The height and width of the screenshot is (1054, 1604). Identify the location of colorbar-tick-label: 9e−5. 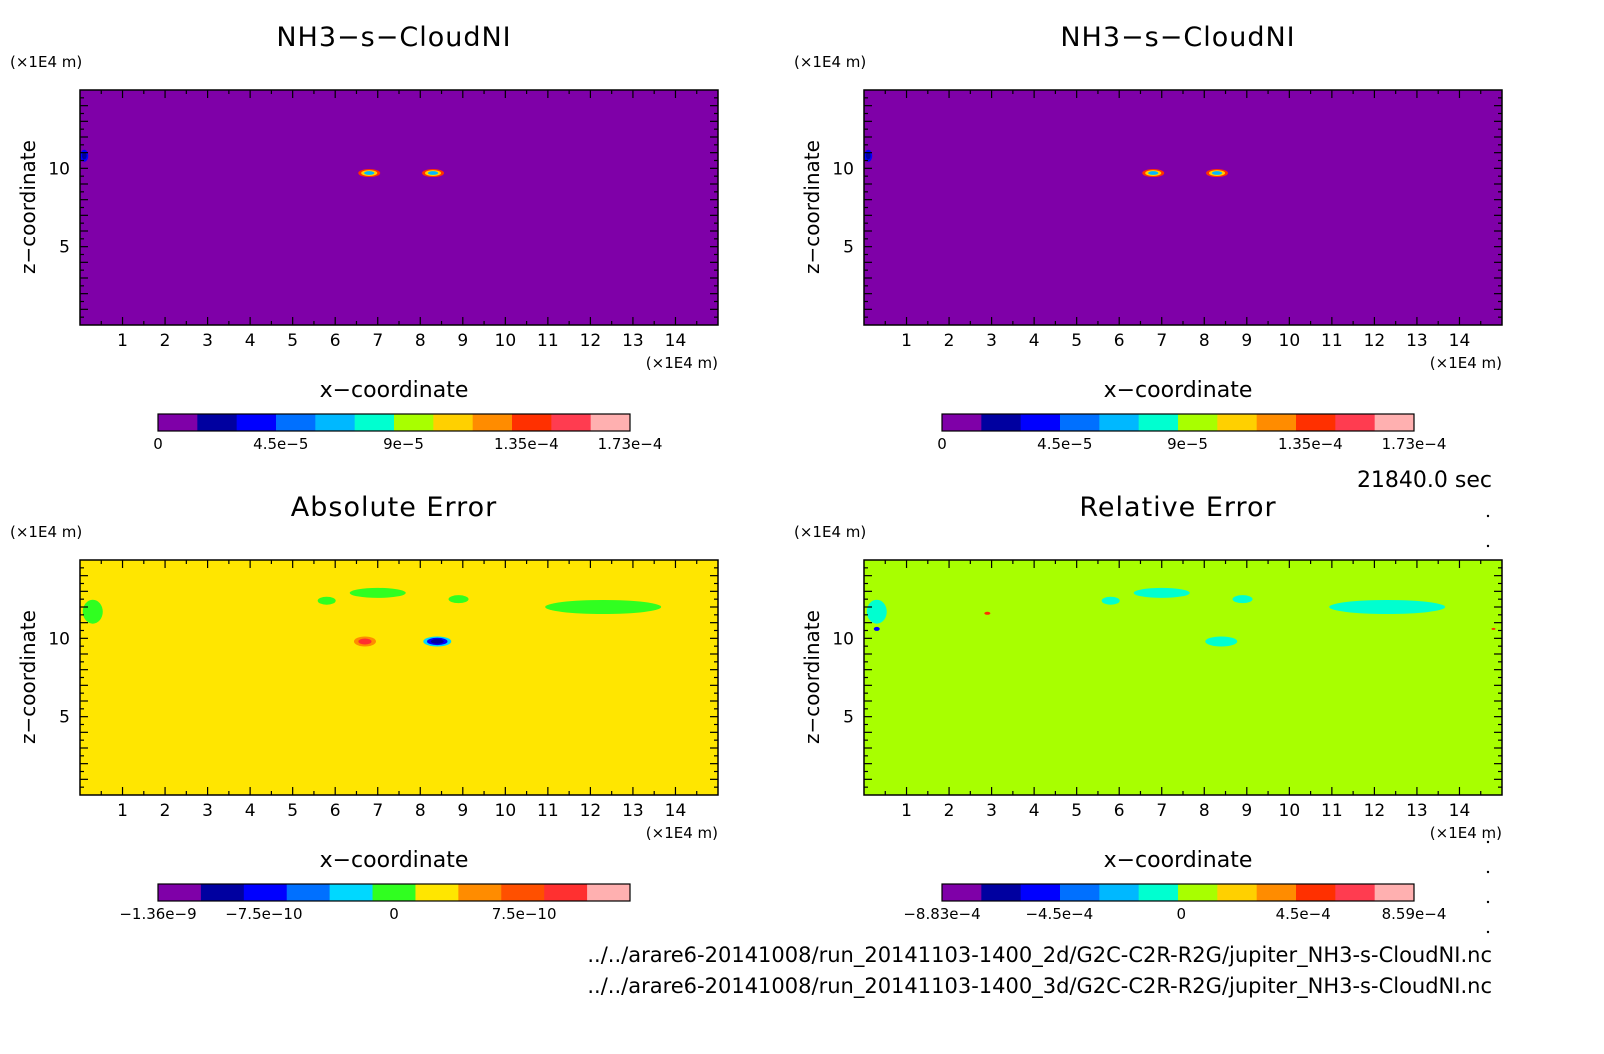
(1187, 444).